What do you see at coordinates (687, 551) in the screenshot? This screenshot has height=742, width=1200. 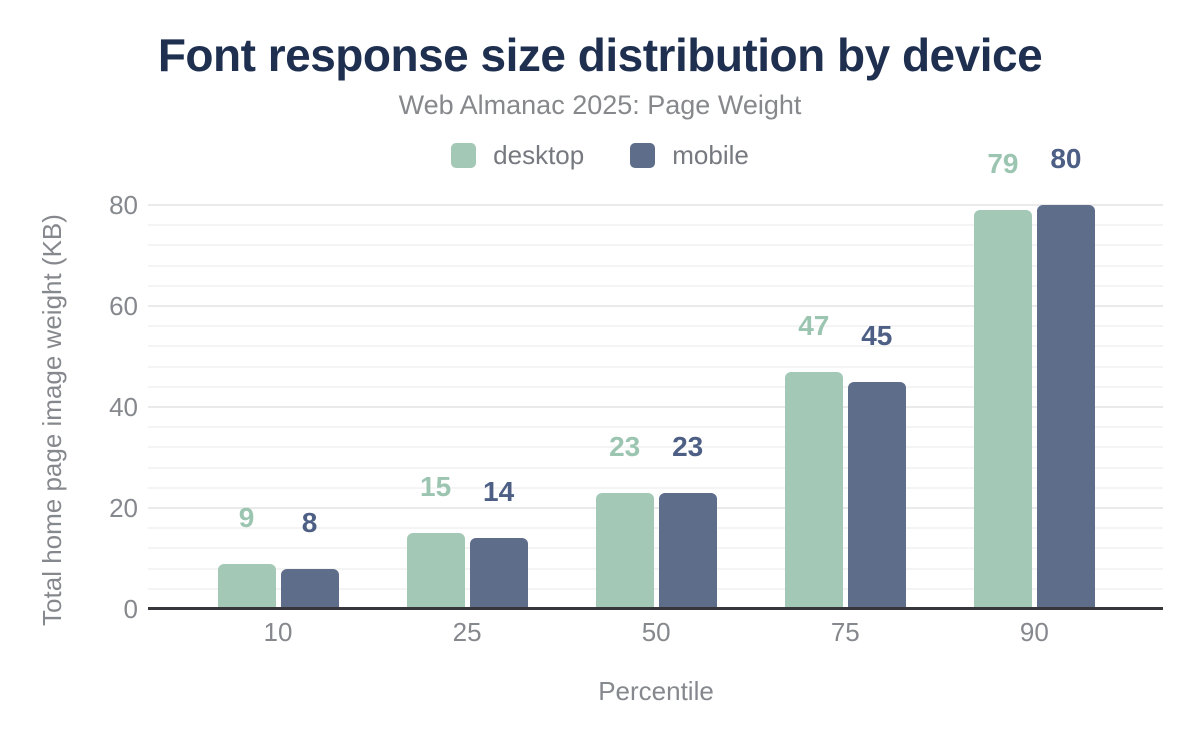 I see `bar-mobile-p50` at bounding box center [687, 551].